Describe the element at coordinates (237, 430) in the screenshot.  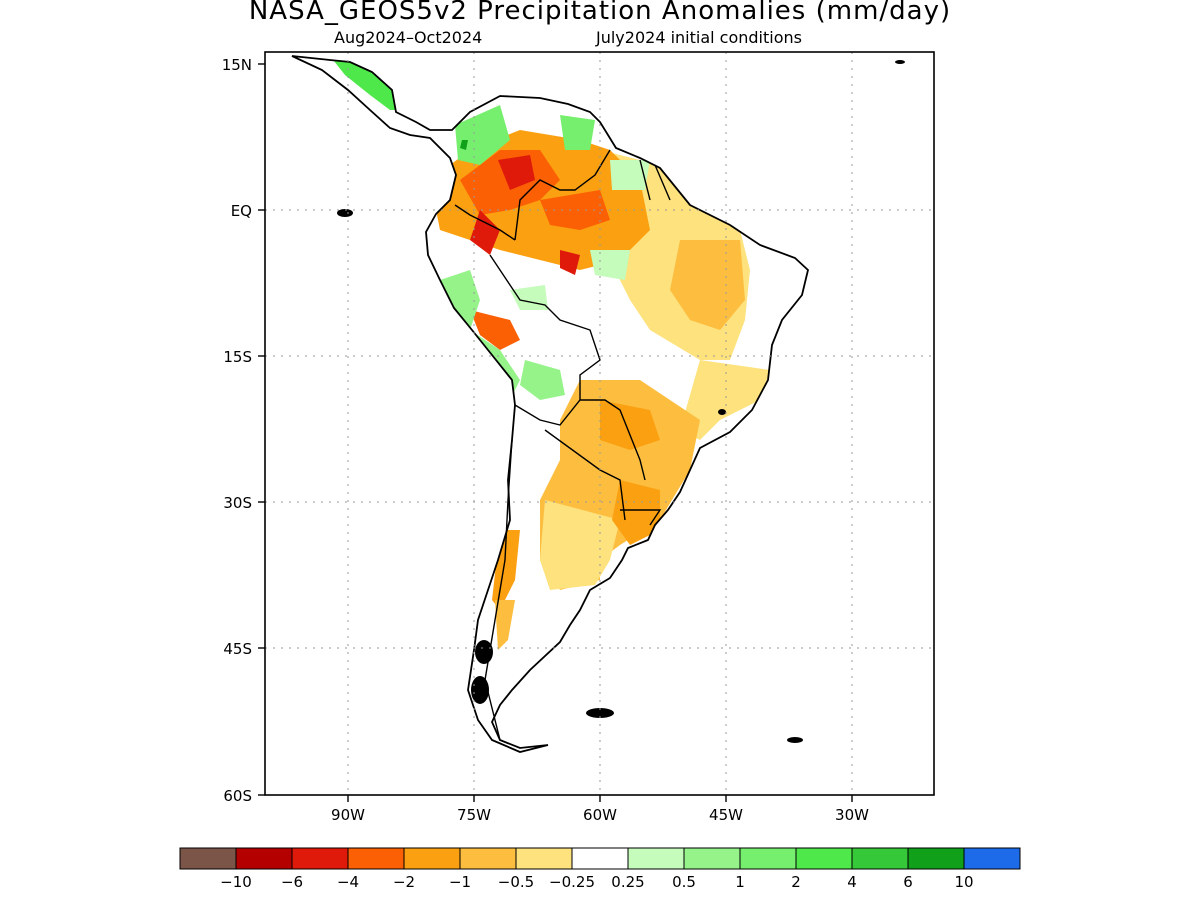
I see `latitude-labels: 15N EQ 15S 30S 45S 60S` at that location.